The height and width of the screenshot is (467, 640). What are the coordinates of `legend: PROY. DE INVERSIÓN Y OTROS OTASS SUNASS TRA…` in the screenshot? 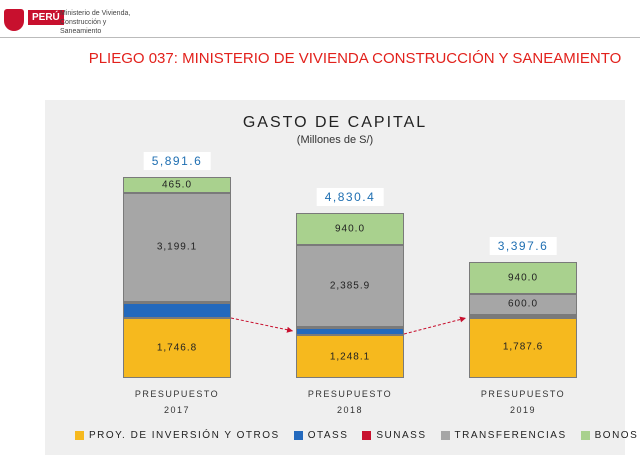 It's located at (356, 435).